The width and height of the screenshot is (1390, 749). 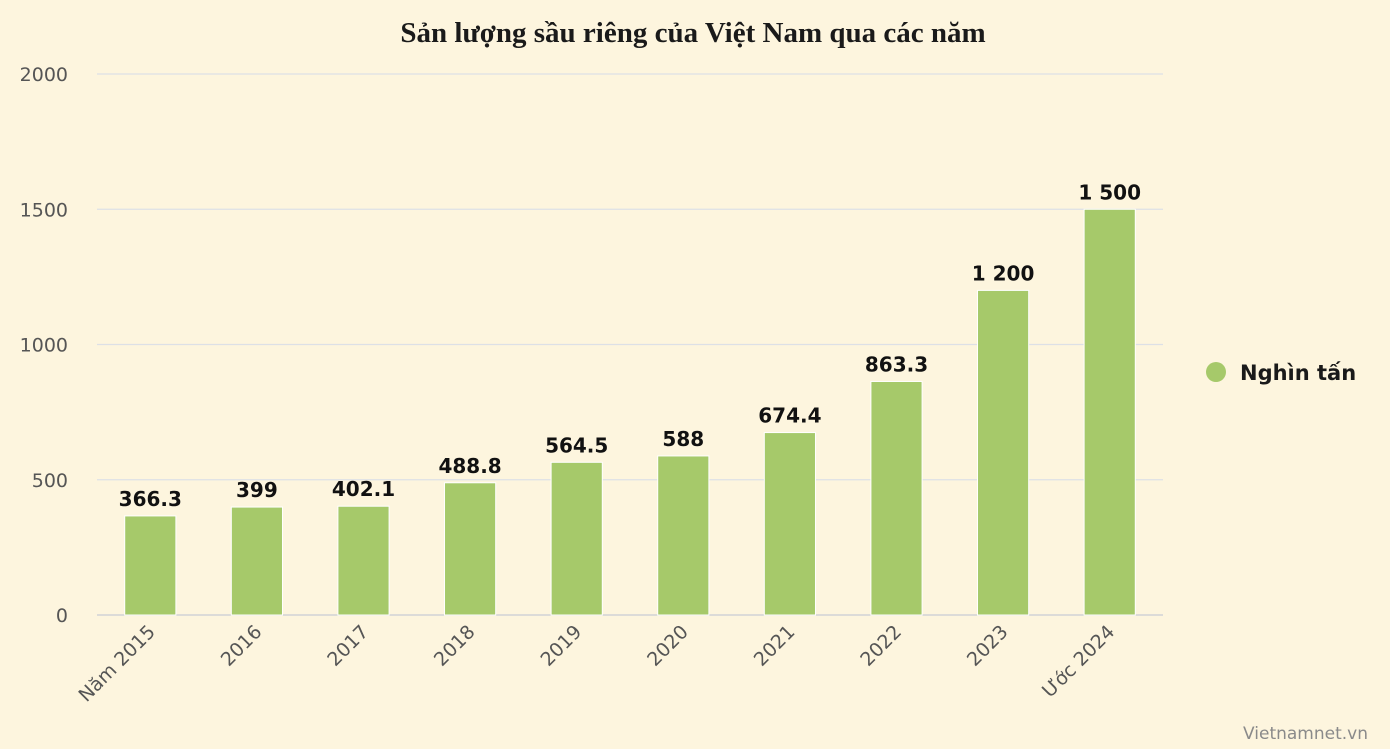 I want to click on y-tick-label: 2000, so click(x=44, y=75).